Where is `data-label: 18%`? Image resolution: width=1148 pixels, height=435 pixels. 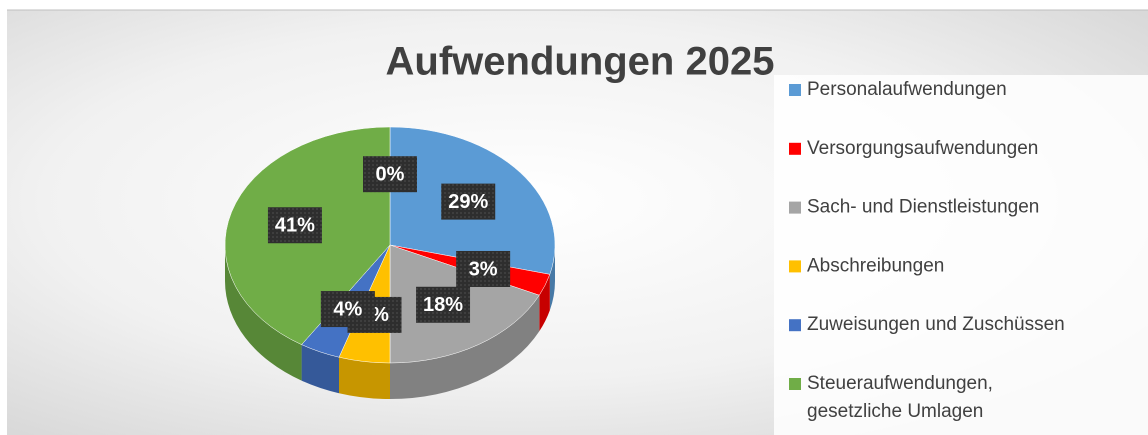
data-label: 18% is located at coordinates (443, 305).